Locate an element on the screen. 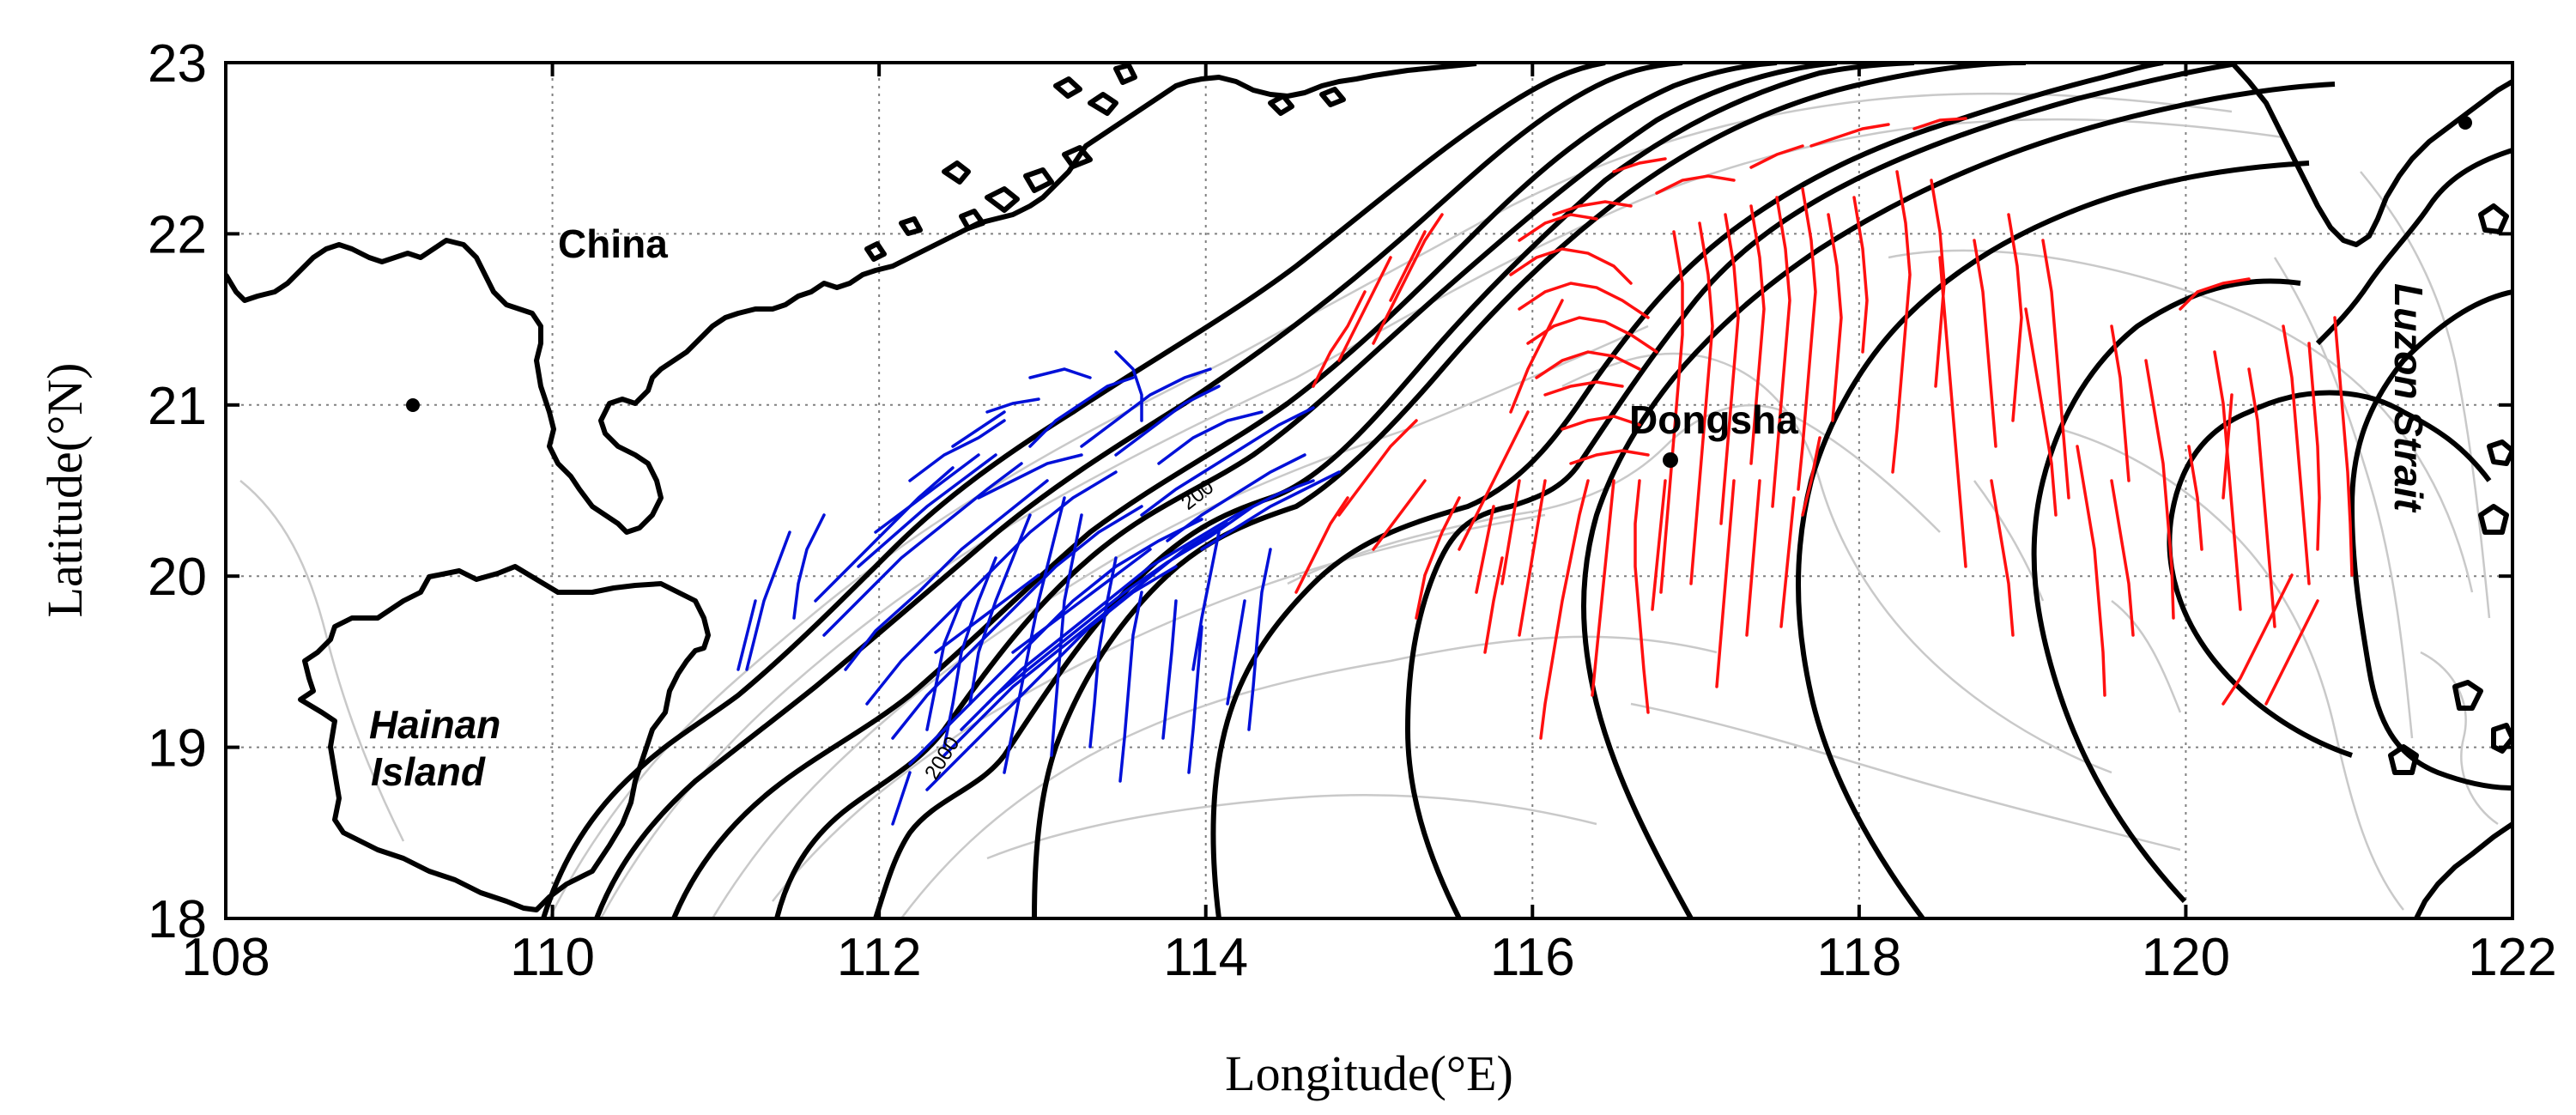 This screenshot has height=1115, width=2576. x-tick-label: 110 is located at coordinates (552, 957).